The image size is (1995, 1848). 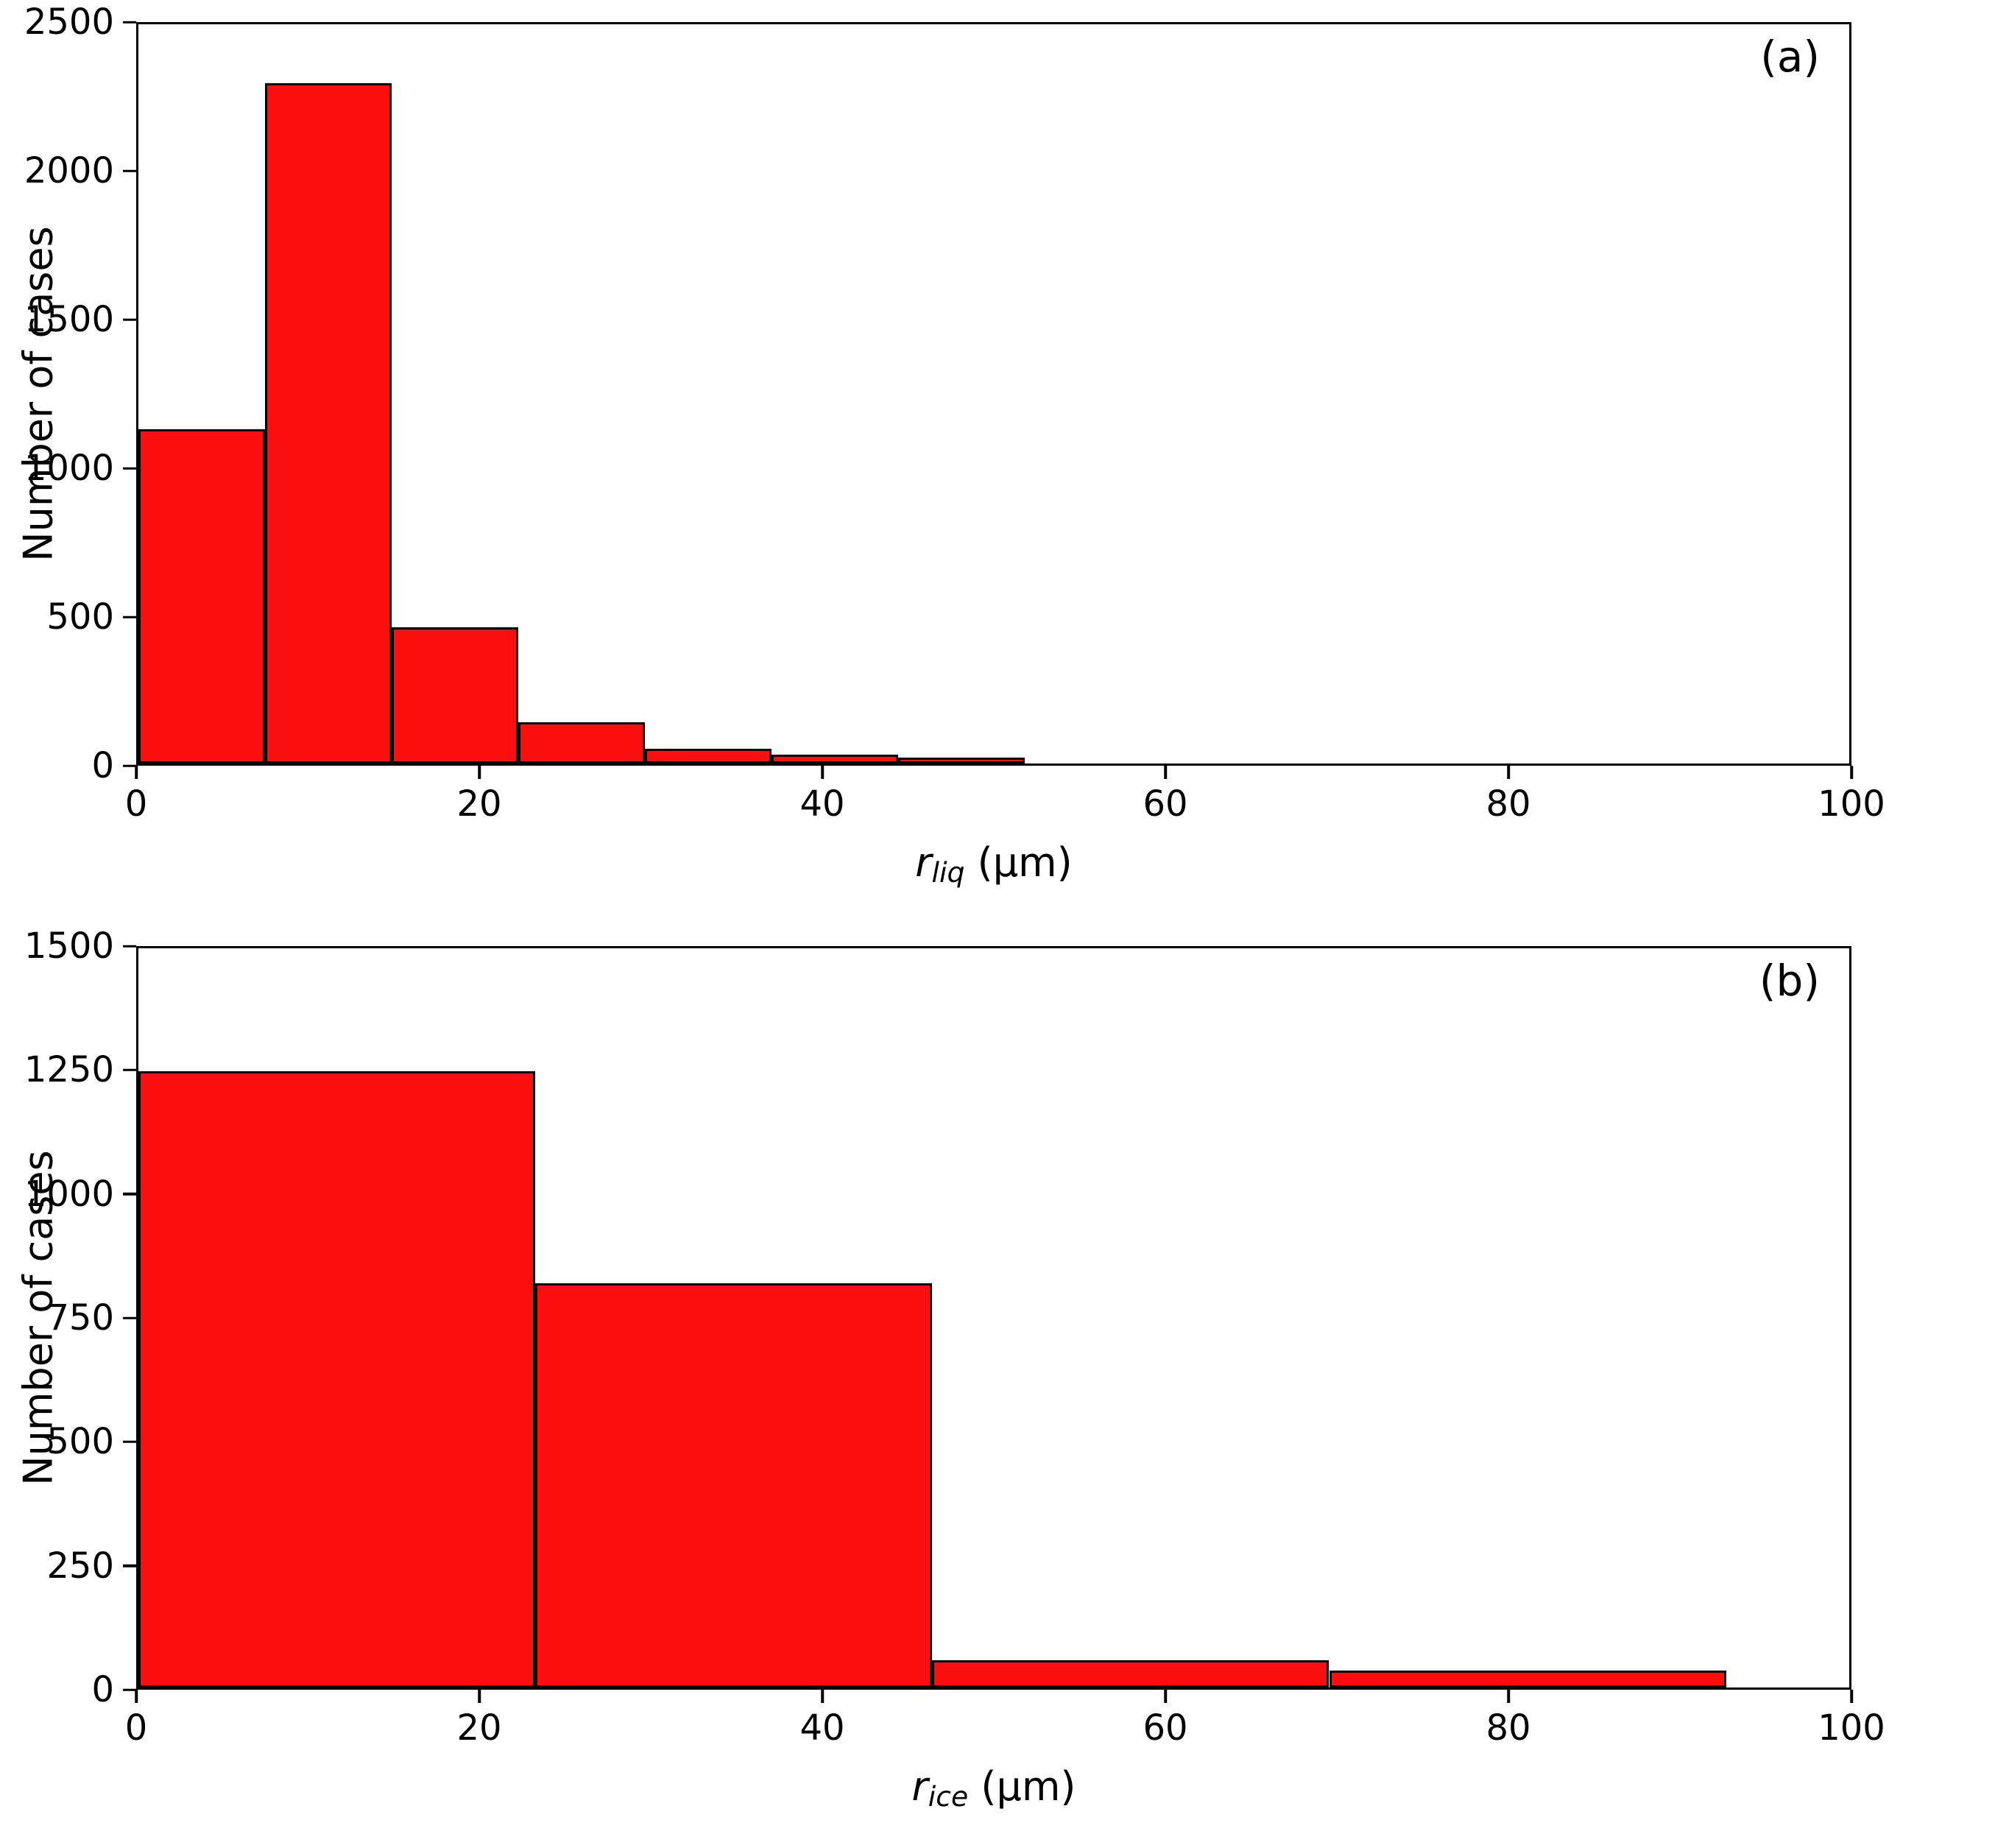 I want to click on x-axis-subscript: ice, so click(x=948, y=1796).